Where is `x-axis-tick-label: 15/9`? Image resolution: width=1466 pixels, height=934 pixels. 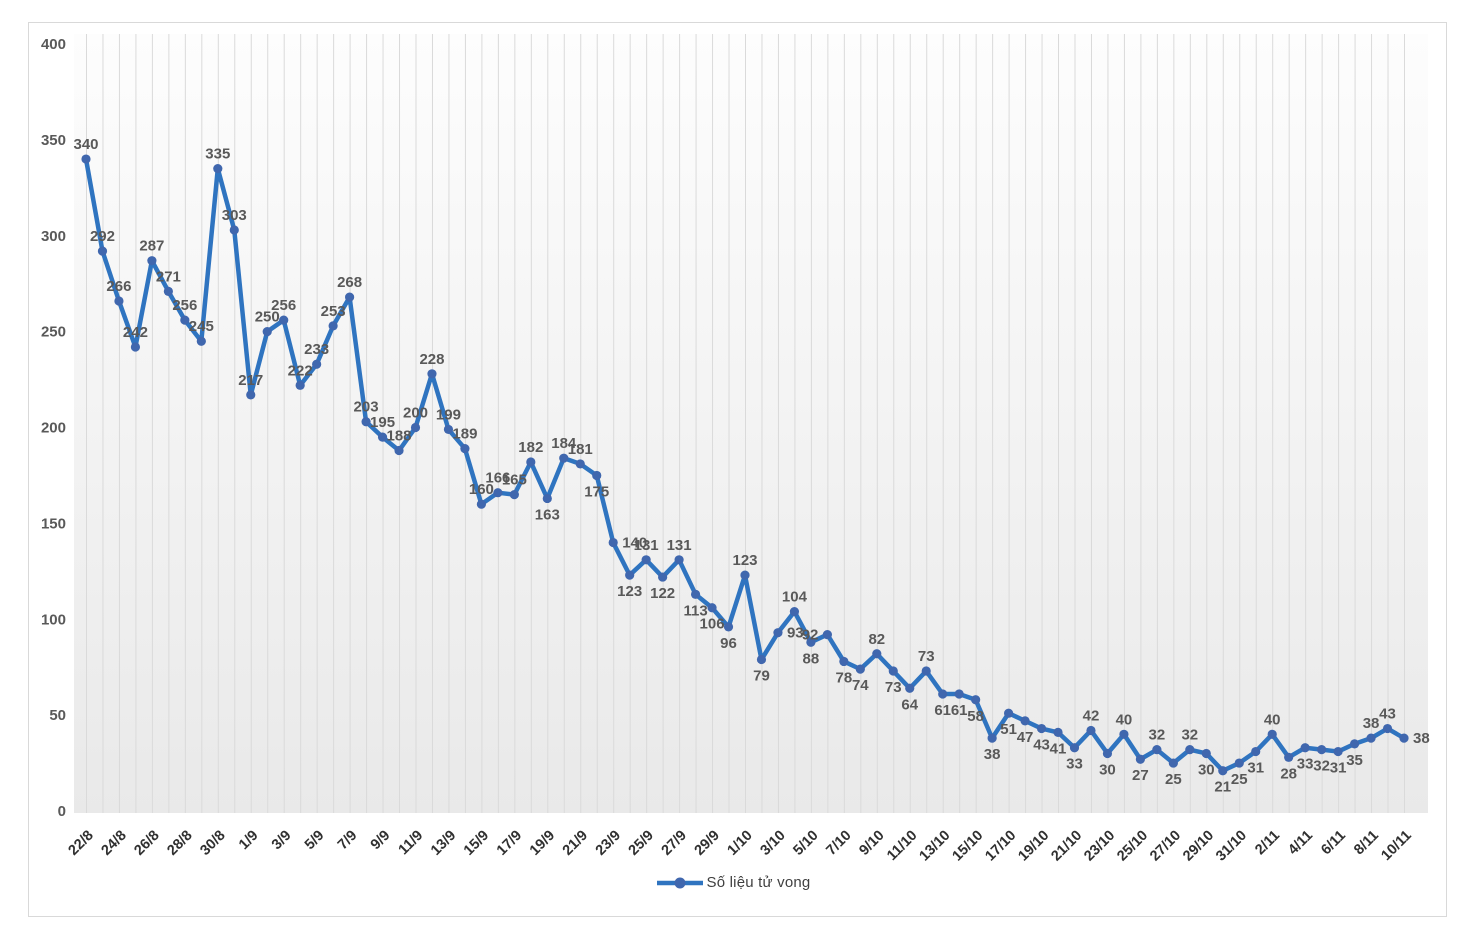 x-axis-tick-label: 15/9 is located at coordinates (476, 843).